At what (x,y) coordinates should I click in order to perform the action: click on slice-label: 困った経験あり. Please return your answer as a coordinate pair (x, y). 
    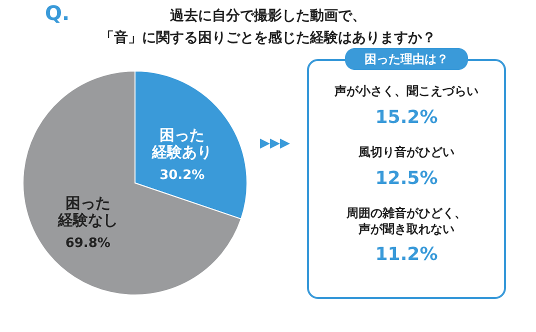
    Looking at the image, I should click on (181, 144).